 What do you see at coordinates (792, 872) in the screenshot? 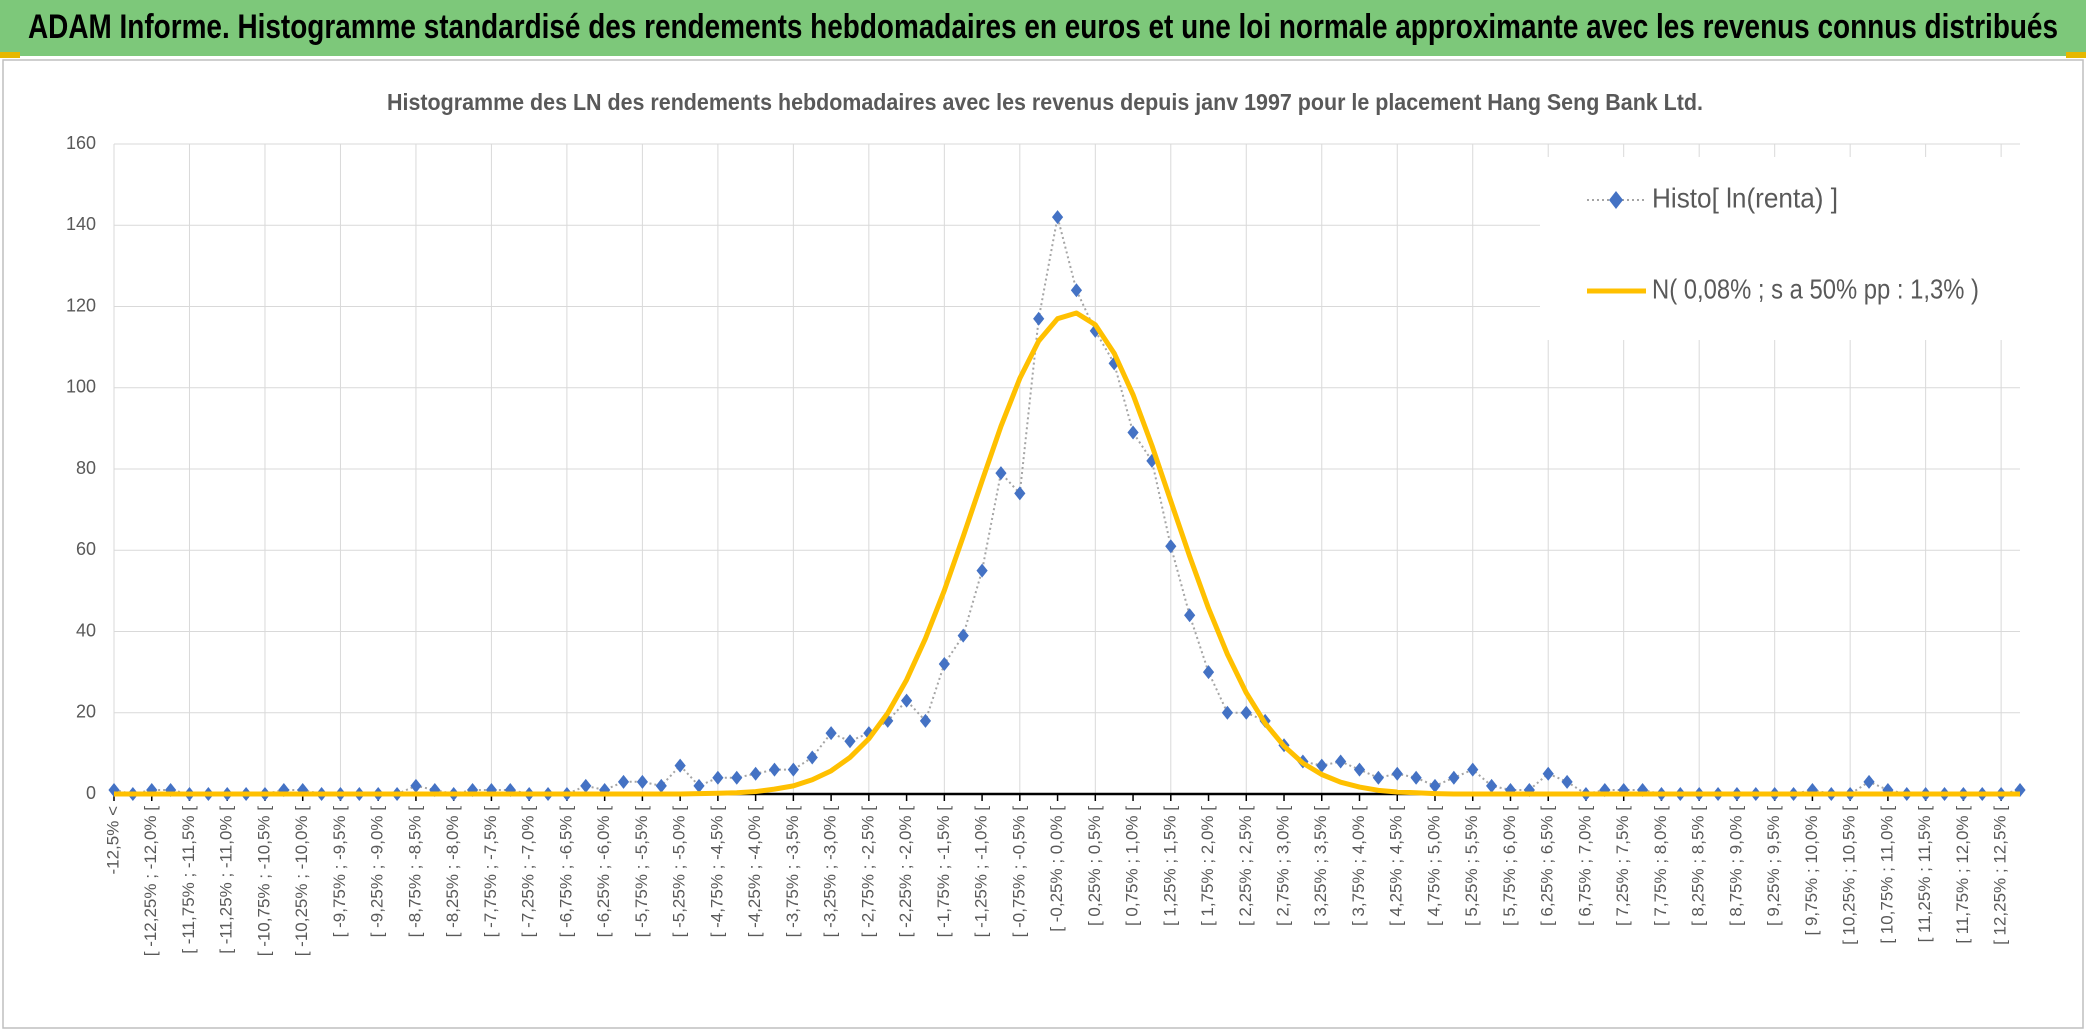
I see `x-tick-label: [ -3,75% ; -3,5% [` at bounding box center [792, 872].